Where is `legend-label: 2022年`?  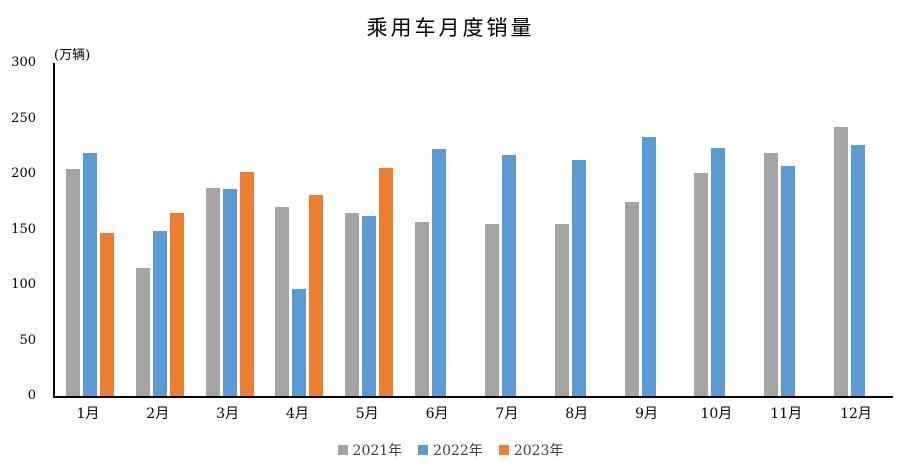
legend-label: 2022年 is located at coordinates (458, 451).